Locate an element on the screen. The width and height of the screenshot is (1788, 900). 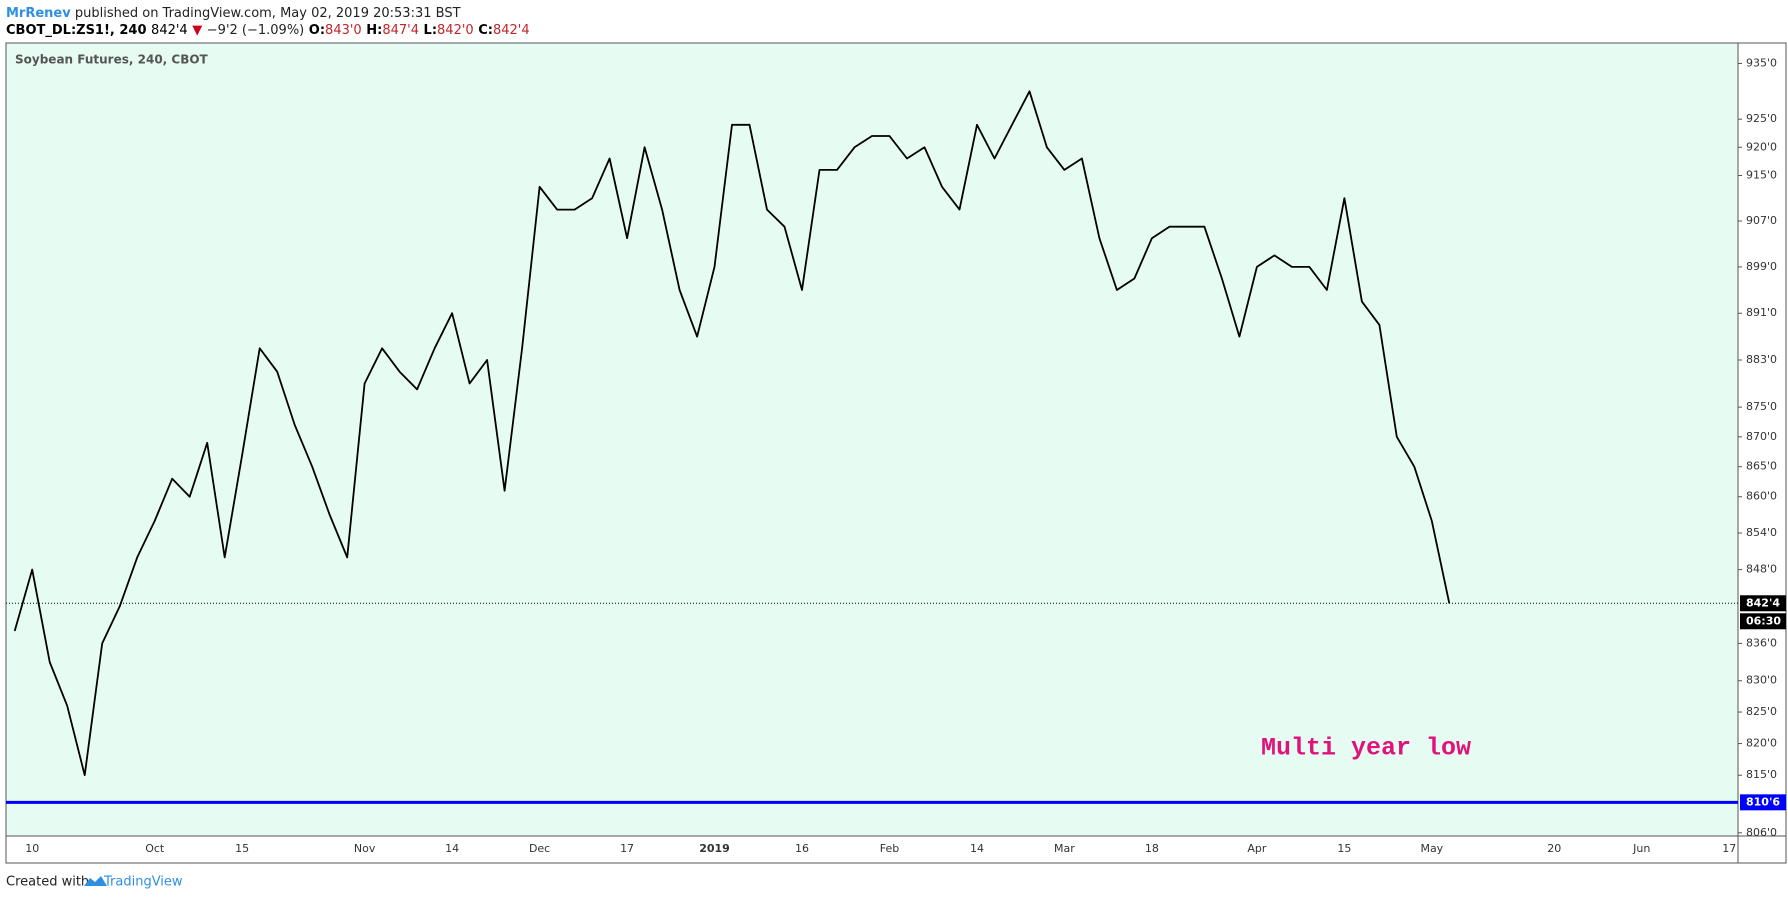
x-tick-label: Oct is located at coordinates (155, 848).